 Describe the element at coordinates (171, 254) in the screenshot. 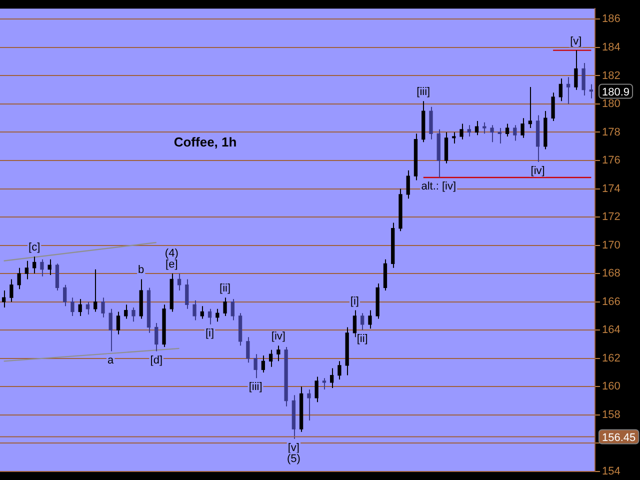

I see `annotation: (4)` at that location.